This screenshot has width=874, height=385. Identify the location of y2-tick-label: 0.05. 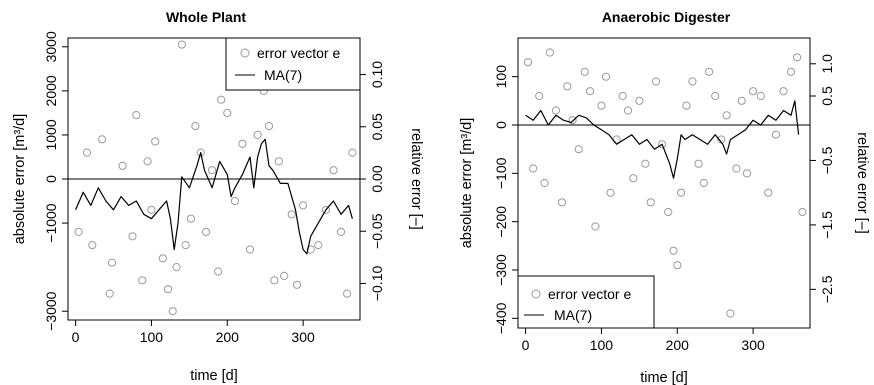
(377, 126).